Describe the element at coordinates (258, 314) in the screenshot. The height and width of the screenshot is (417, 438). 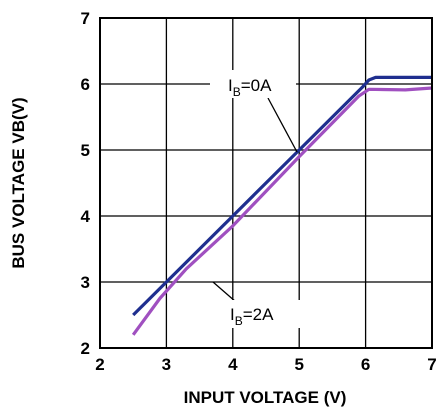
I see `annotation-value: =2A` at that location.